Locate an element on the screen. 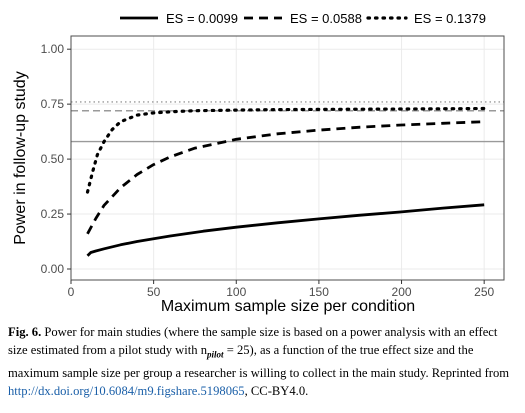  caption-text-3: , CC-BY4.0. is located at coordinates (276, 390).